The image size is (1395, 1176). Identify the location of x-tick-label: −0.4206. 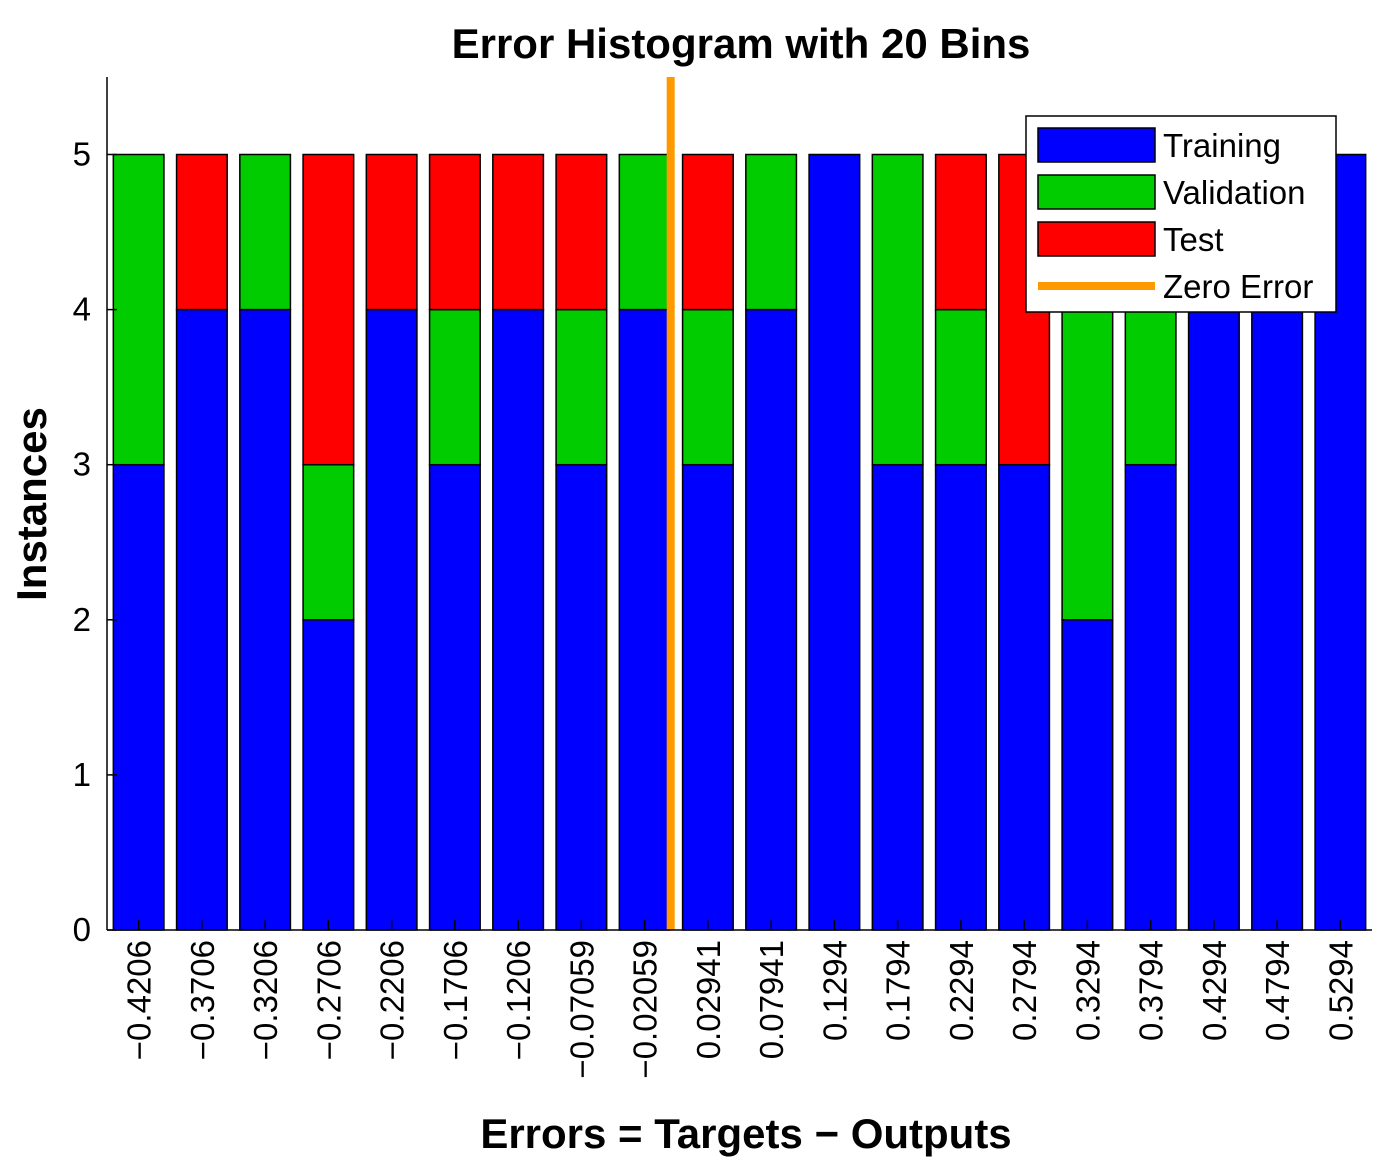
(139, 1000).